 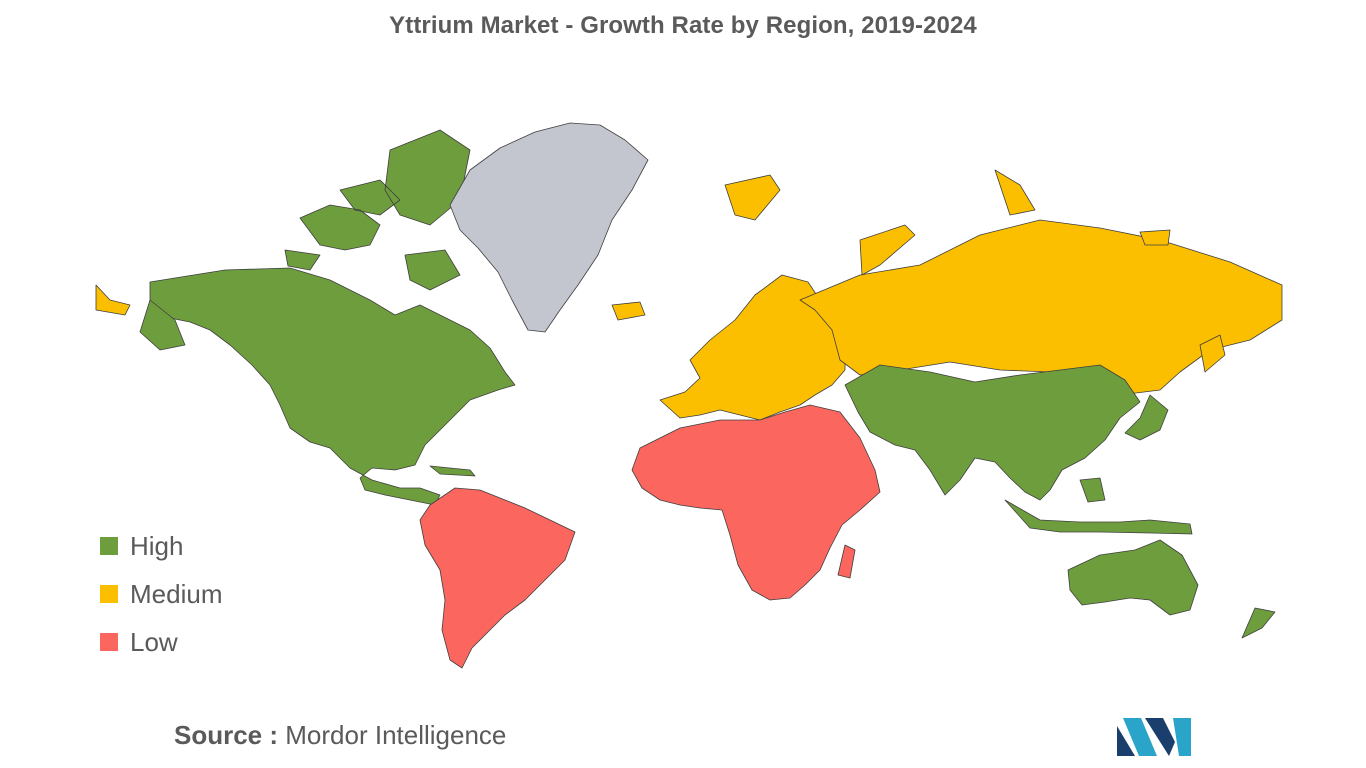 What do you see at coordinates (396, 735) in the screenshot?
I see `source-text: Mordor Intelligence` at bounding box center [396, 735].